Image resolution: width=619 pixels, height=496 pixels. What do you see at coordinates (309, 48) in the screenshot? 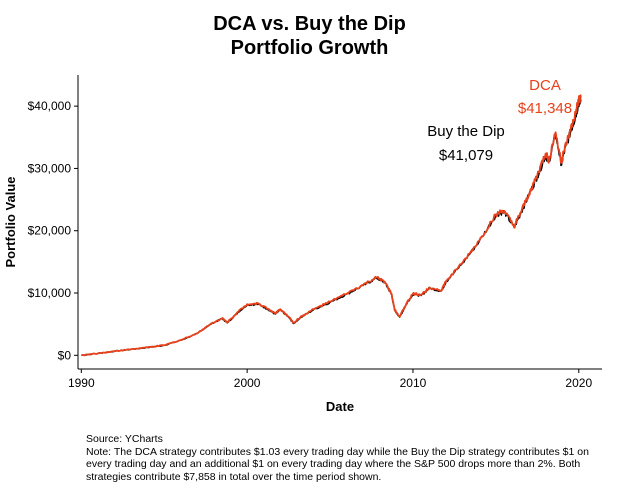
I see `chart-title-line-2: Portfolio Growth` at bounding box center [309, 48].